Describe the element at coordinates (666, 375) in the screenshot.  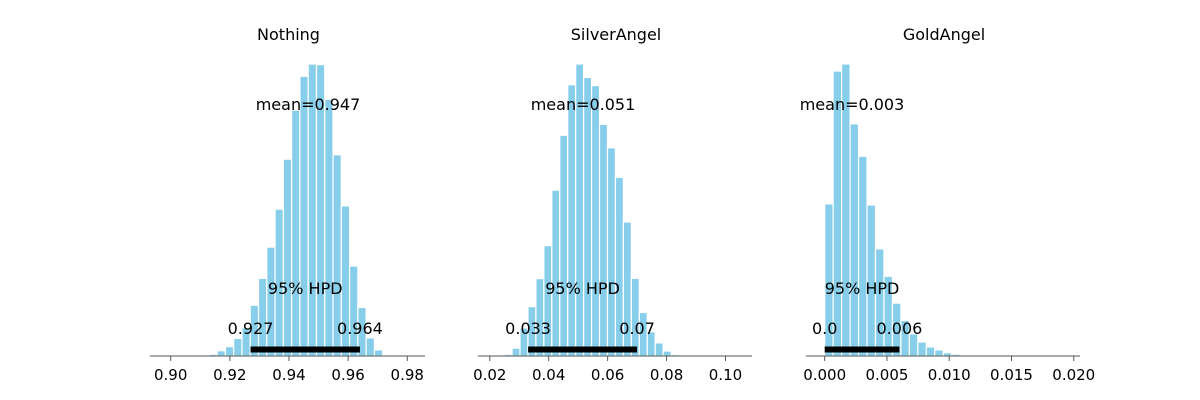
I see `x-tick-label: 0.08` at that location.